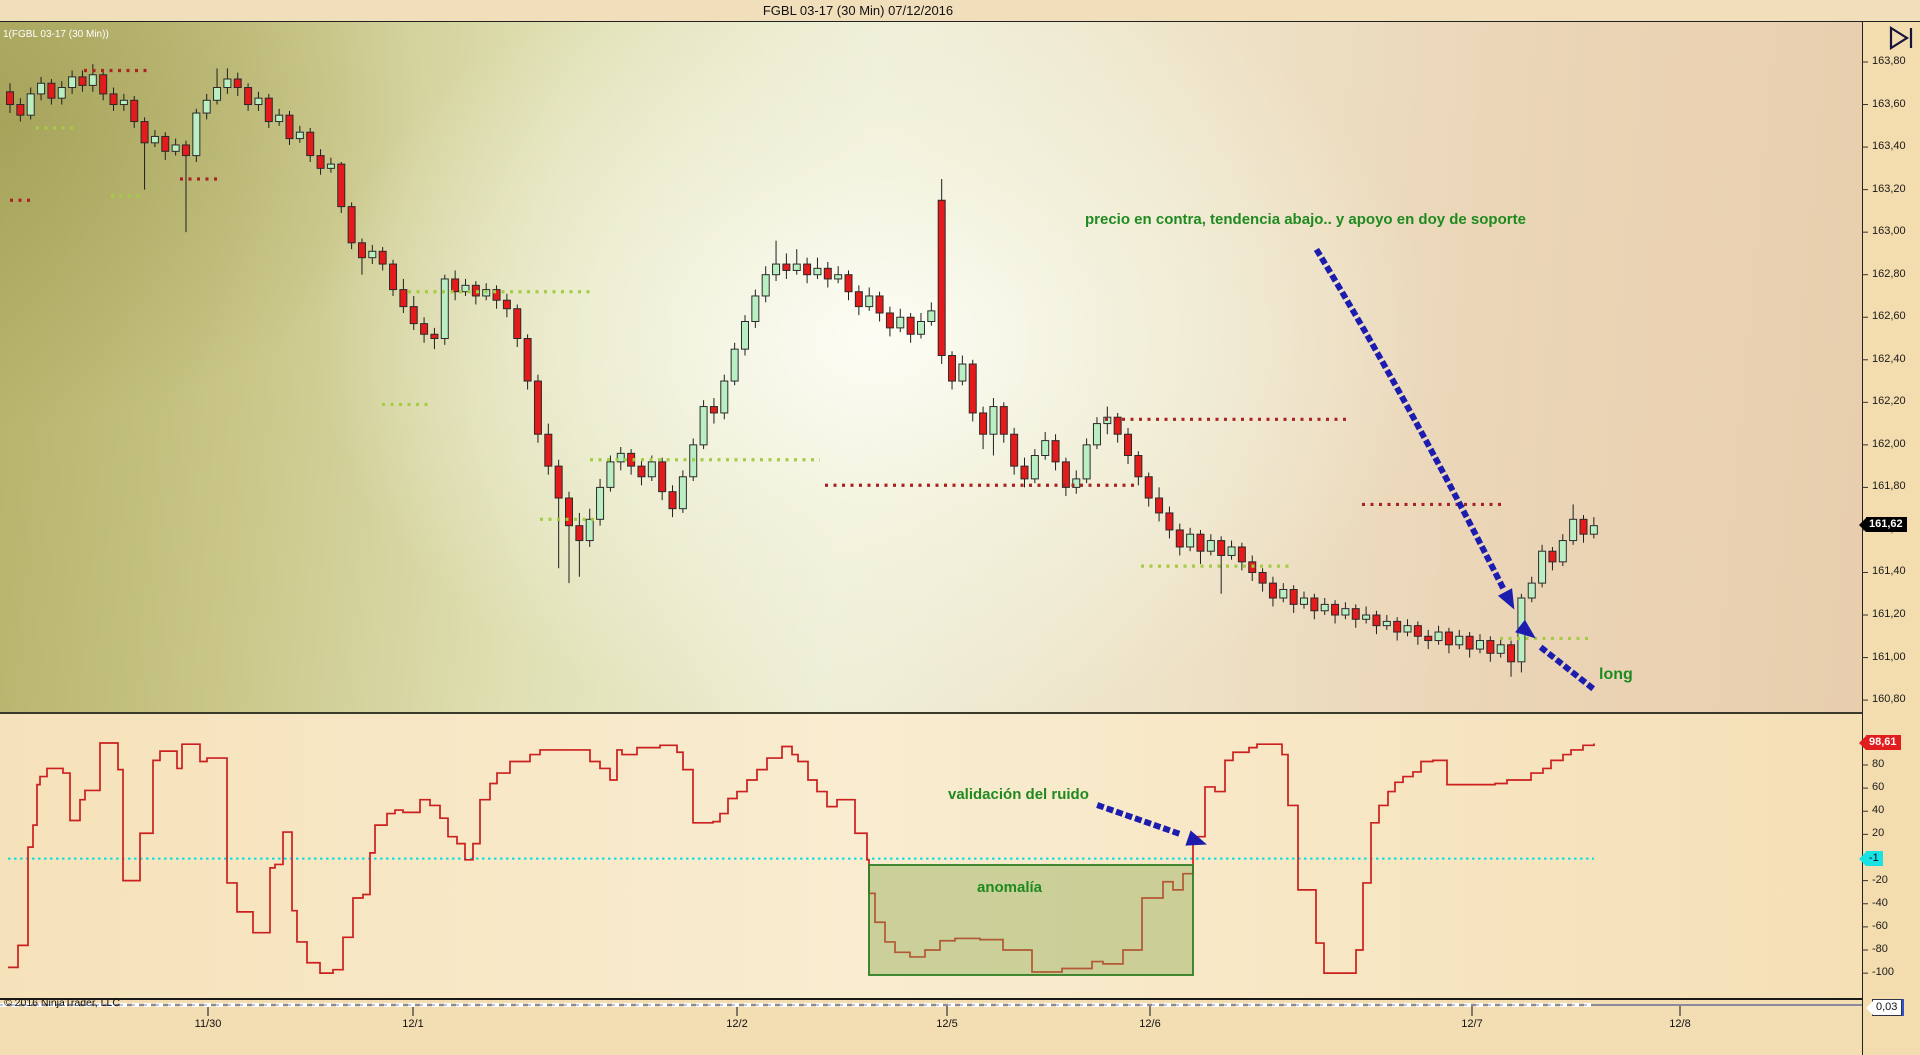  I want to click on price-tick-label: 162,40, so click(1889, 358).